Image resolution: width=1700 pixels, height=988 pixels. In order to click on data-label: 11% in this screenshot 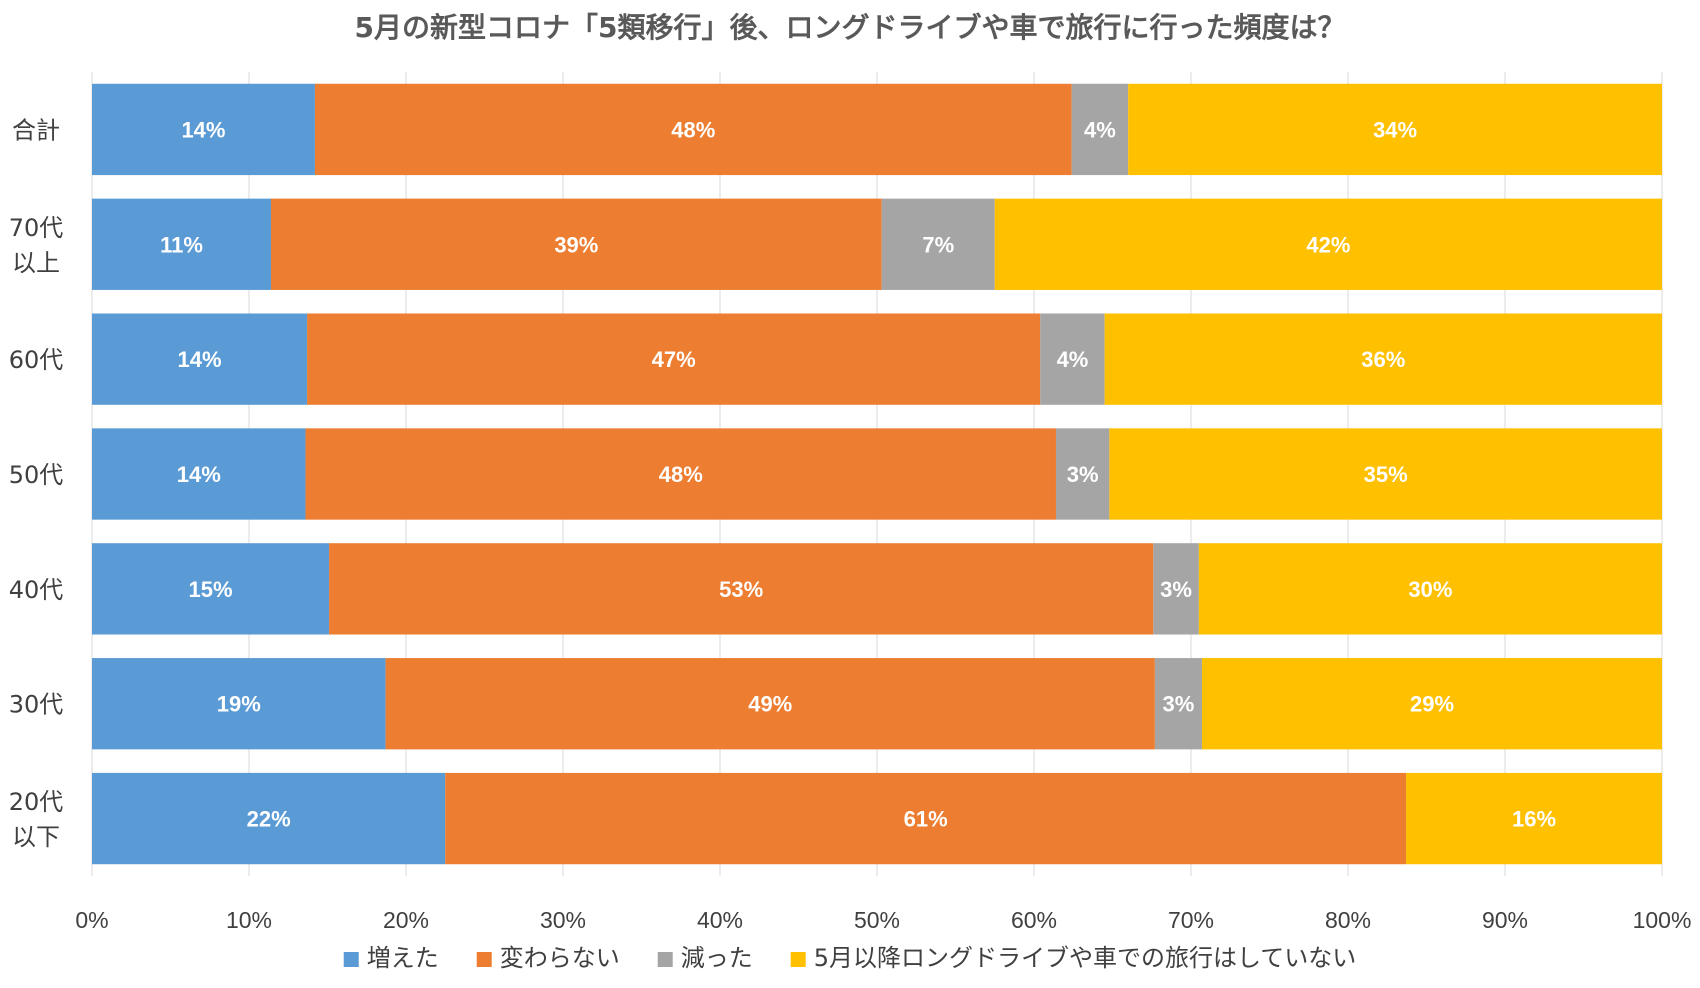, I will do `click(181, 244)`.